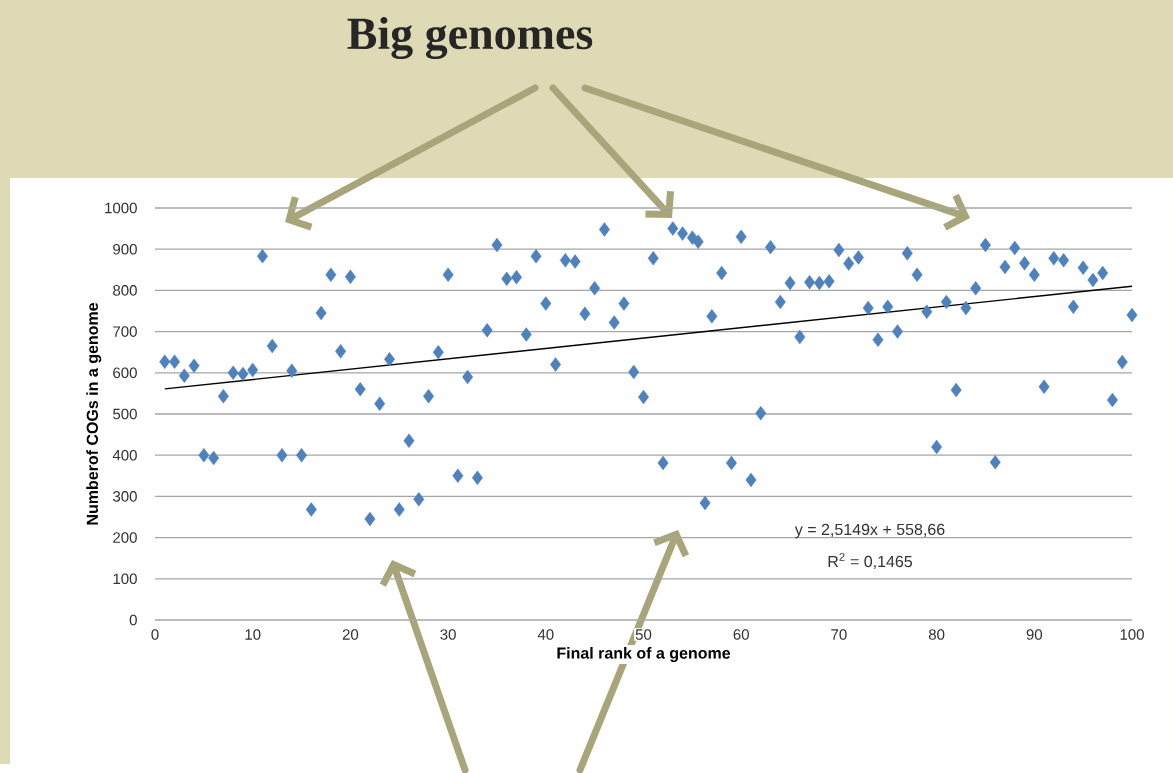 This screenshot has height=773, width=1173. Describe the element at coordinates (133, 620) in the screenshot. I see `y-tick-label: 0` at that location.